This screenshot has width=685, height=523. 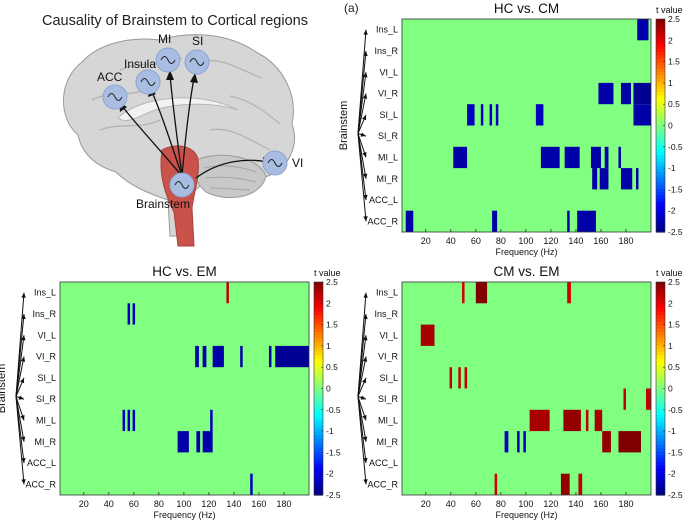 What do you see at coordinates (163, 204) in the screenshot?
I see `label-brainstem: Brainstem` at bounding box center [163, 204].